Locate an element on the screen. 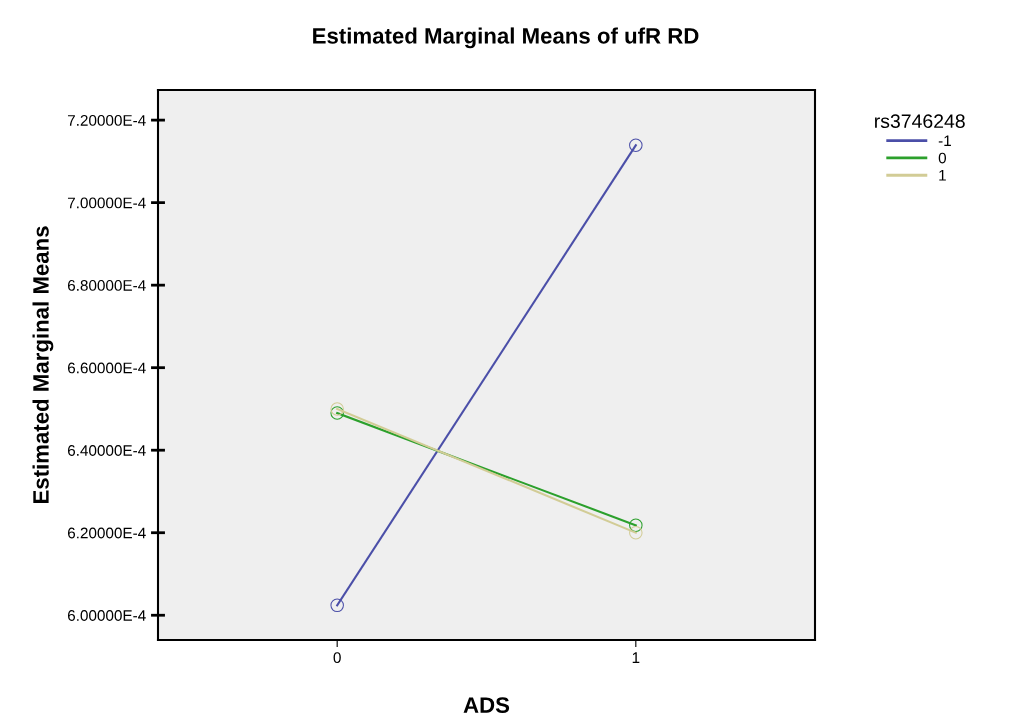 The width and height of the screenshot is (1011, 725). y-tick-label: 6.20000E-4 is located at coordinates (106, 533).